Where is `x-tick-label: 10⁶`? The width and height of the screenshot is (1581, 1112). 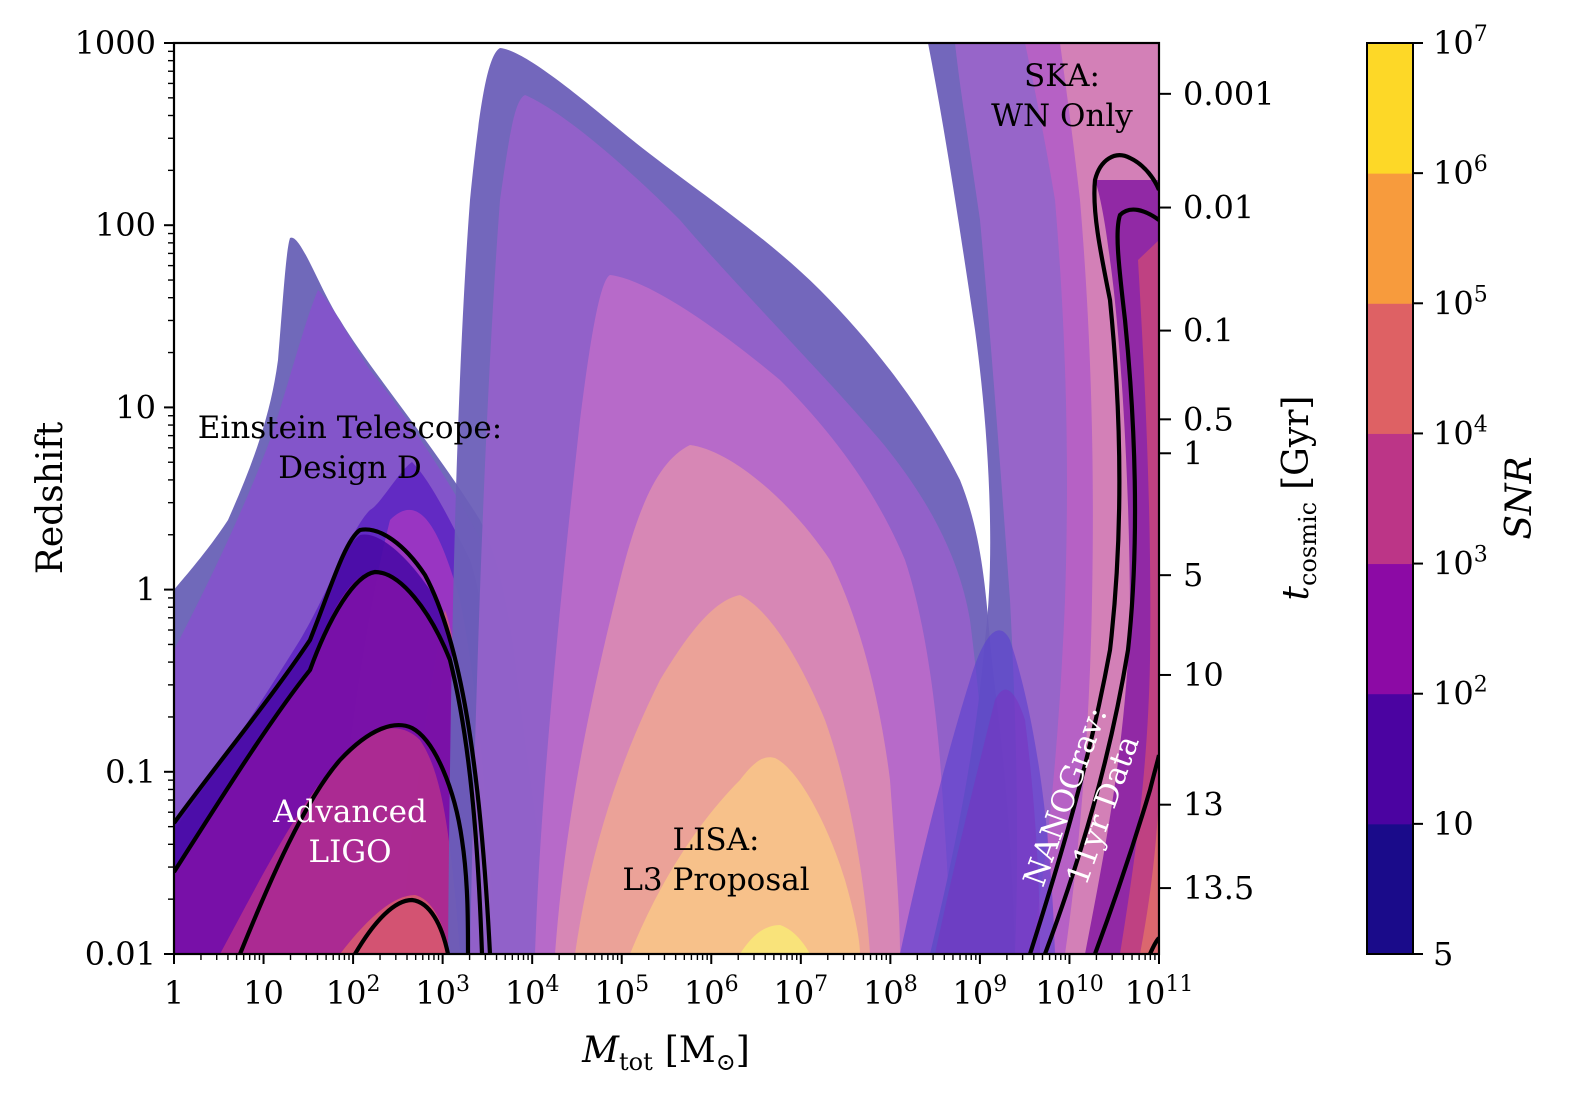
x-tick-label: 10⁶ is located at coordinates (711, 992).